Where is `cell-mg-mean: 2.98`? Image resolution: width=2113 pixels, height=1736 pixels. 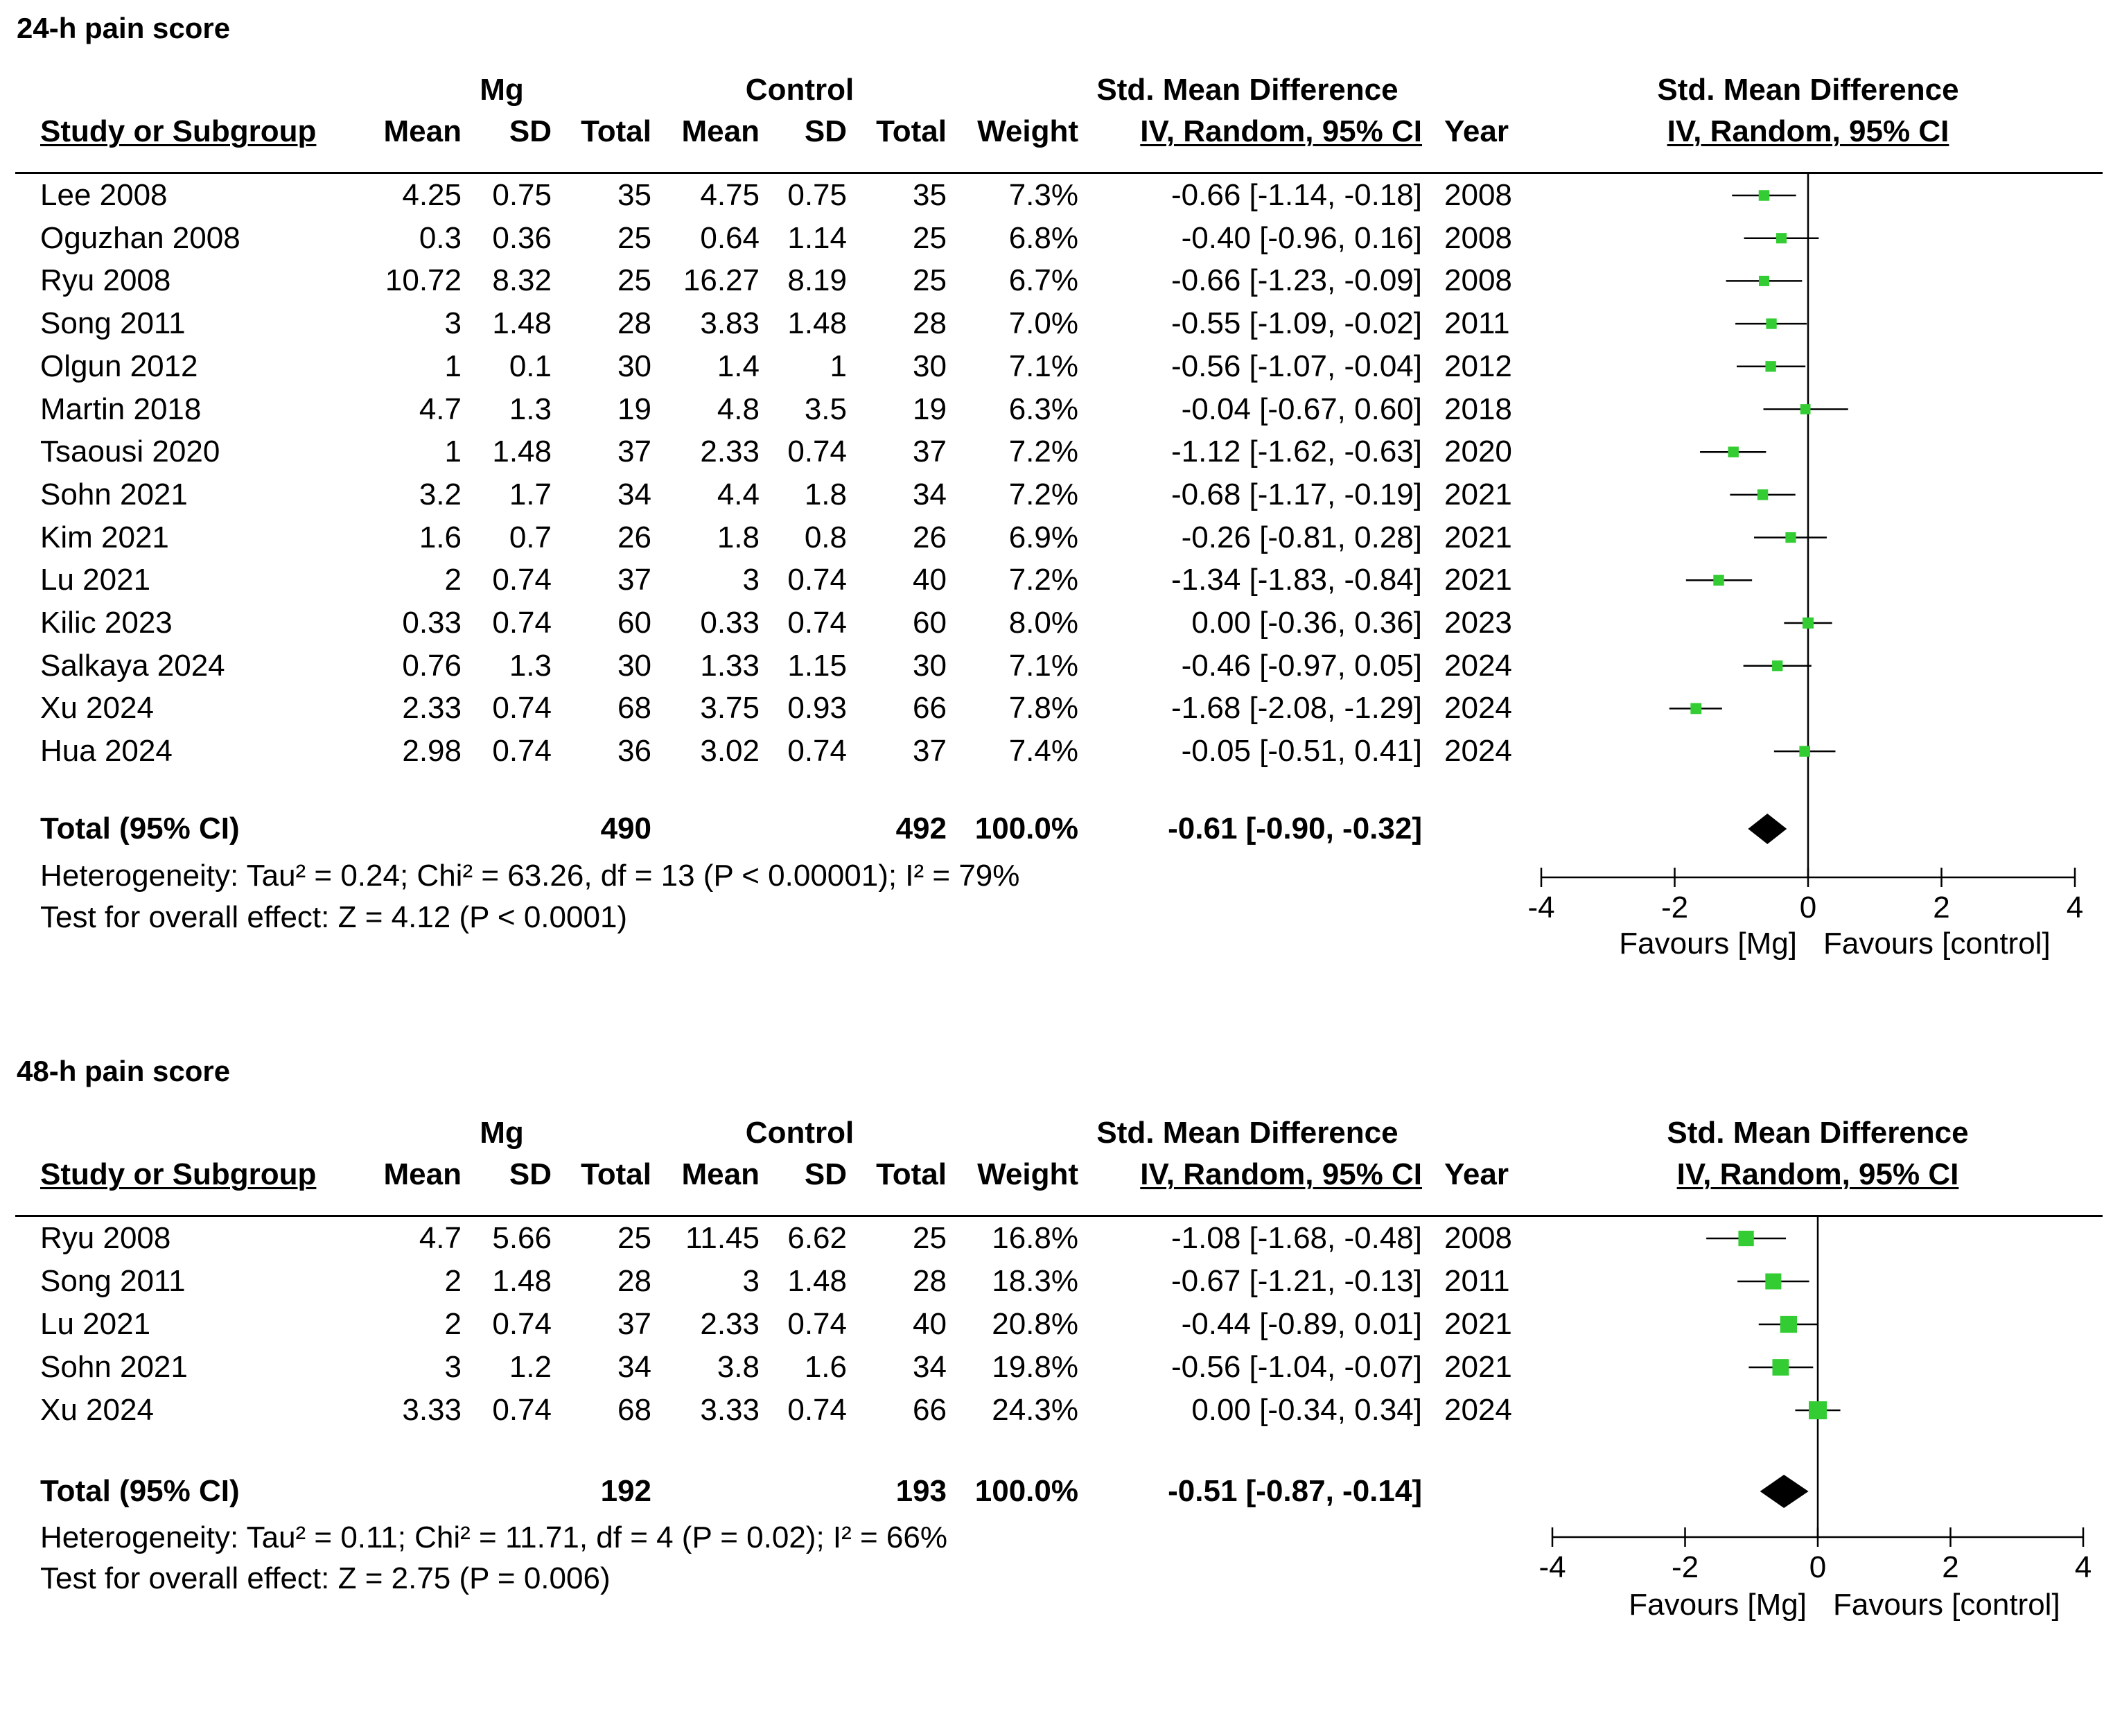 cell-mg-mean: 2.98 is located at coordinates (432, 751).